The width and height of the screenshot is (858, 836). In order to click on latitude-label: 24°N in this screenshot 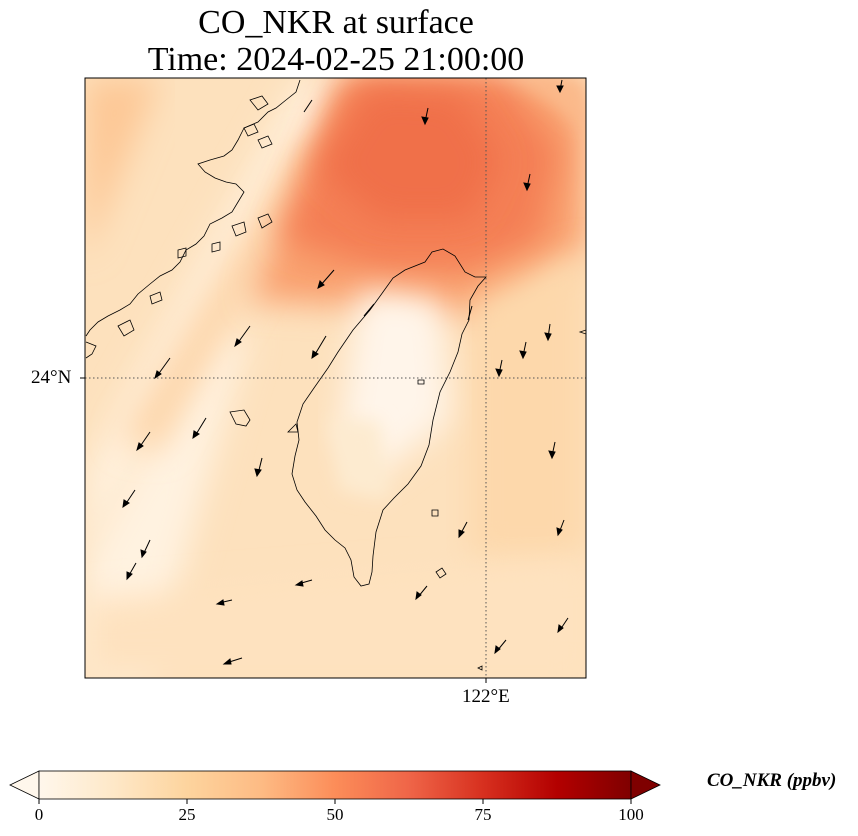, I will do `click(51, 377)`.